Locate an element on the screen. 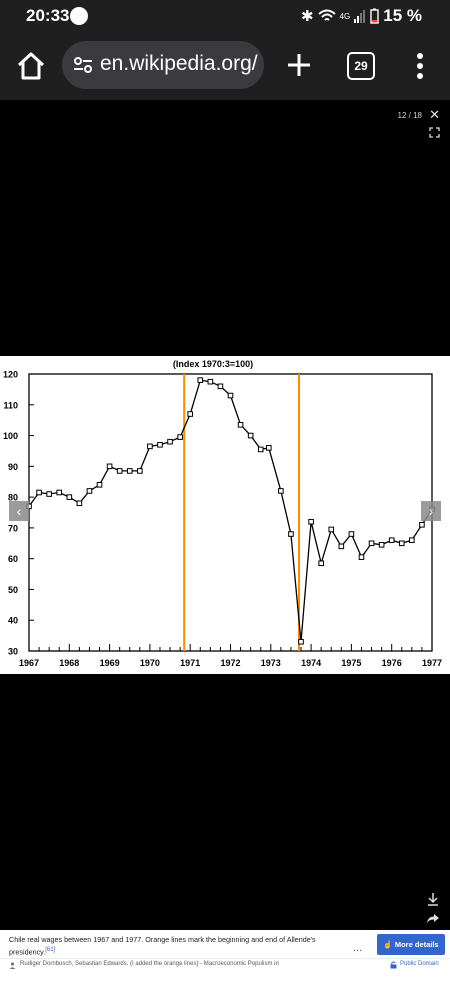  fullscreen-icon is located at coordinates (434, 132).